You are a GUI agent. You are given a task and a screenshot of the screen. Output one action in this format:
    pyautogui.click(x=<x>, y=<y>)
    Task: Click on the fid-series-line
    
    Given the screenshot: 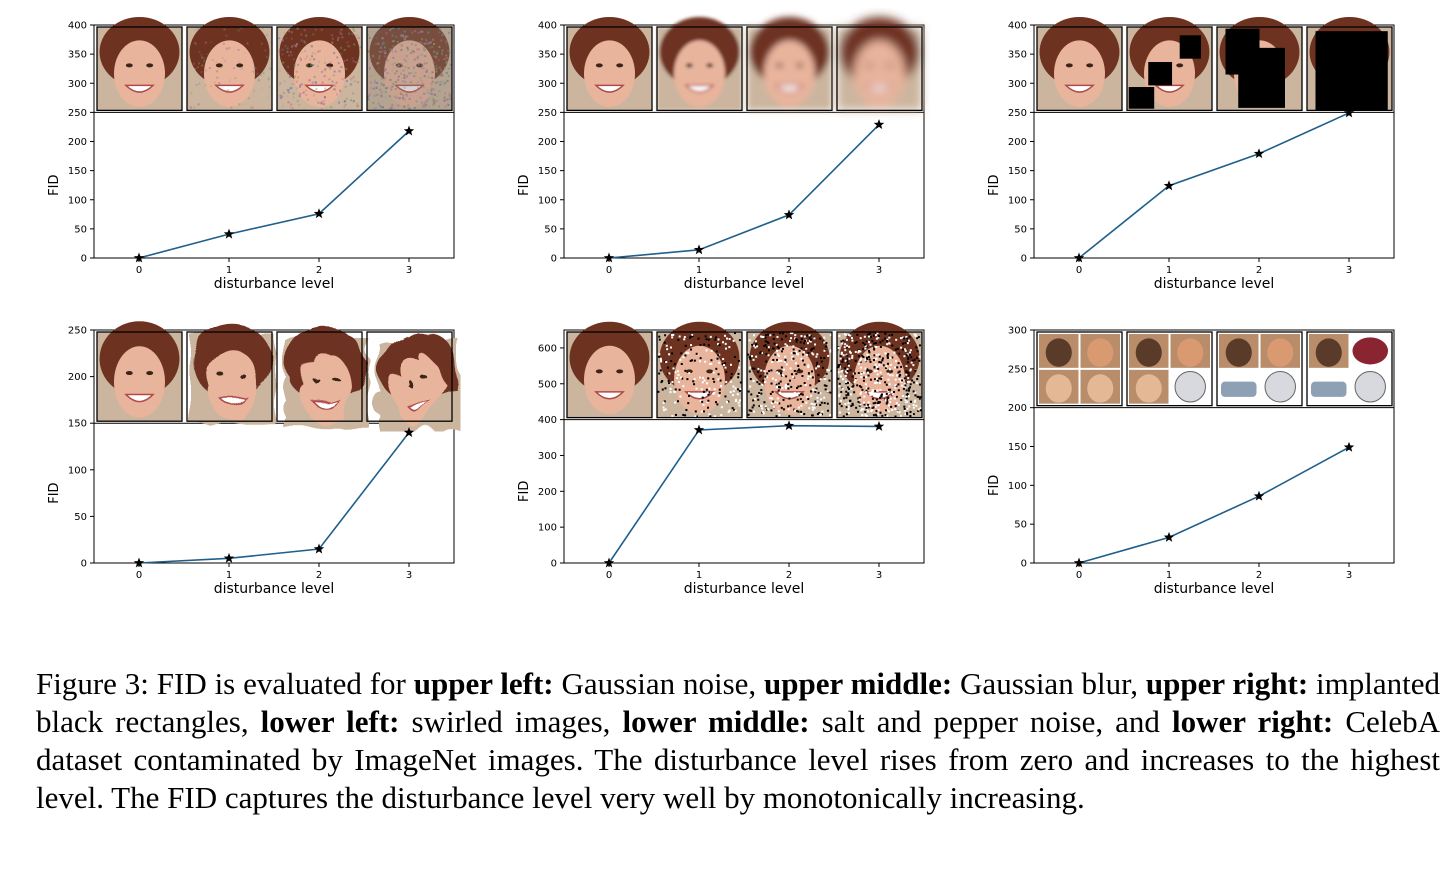 What is the action you would take?
    pyautogui.click(x=744, y=494)
    